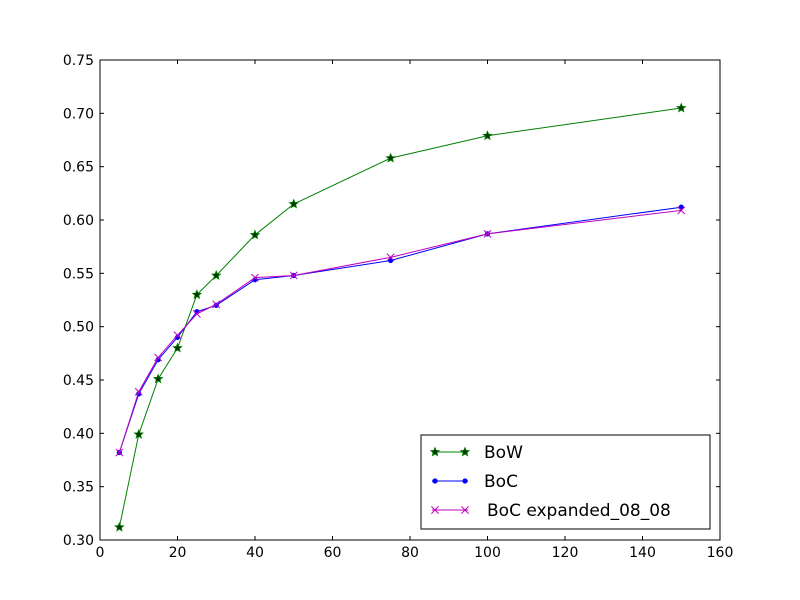  Describe the element at coordinates (333, 553) in the screenshot. I see `x-tick-label: 60` at that location.